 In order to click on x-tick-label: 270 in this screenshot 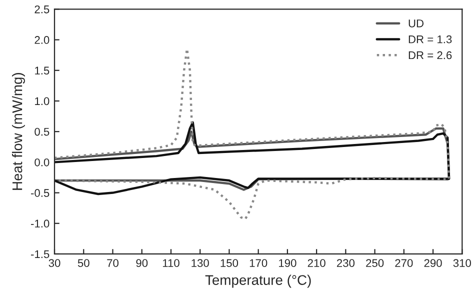, I will do `click(404, 263)`.